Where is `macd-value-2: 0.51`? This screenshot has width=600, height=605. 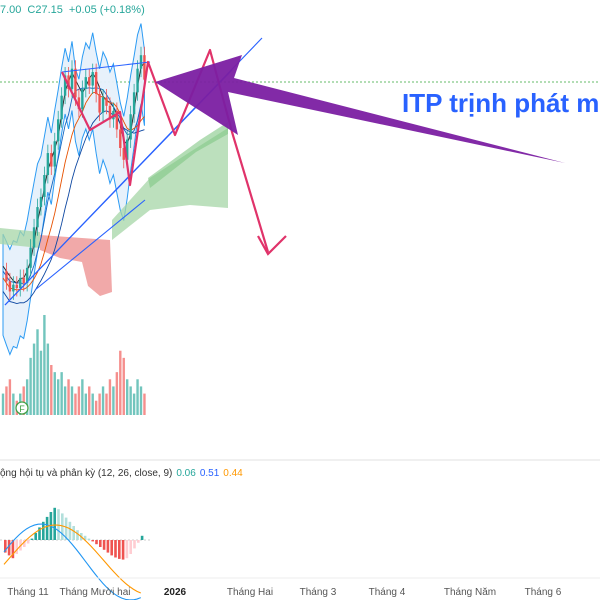
macd-value-2: 0.51 is located at coordinates (209, 473).